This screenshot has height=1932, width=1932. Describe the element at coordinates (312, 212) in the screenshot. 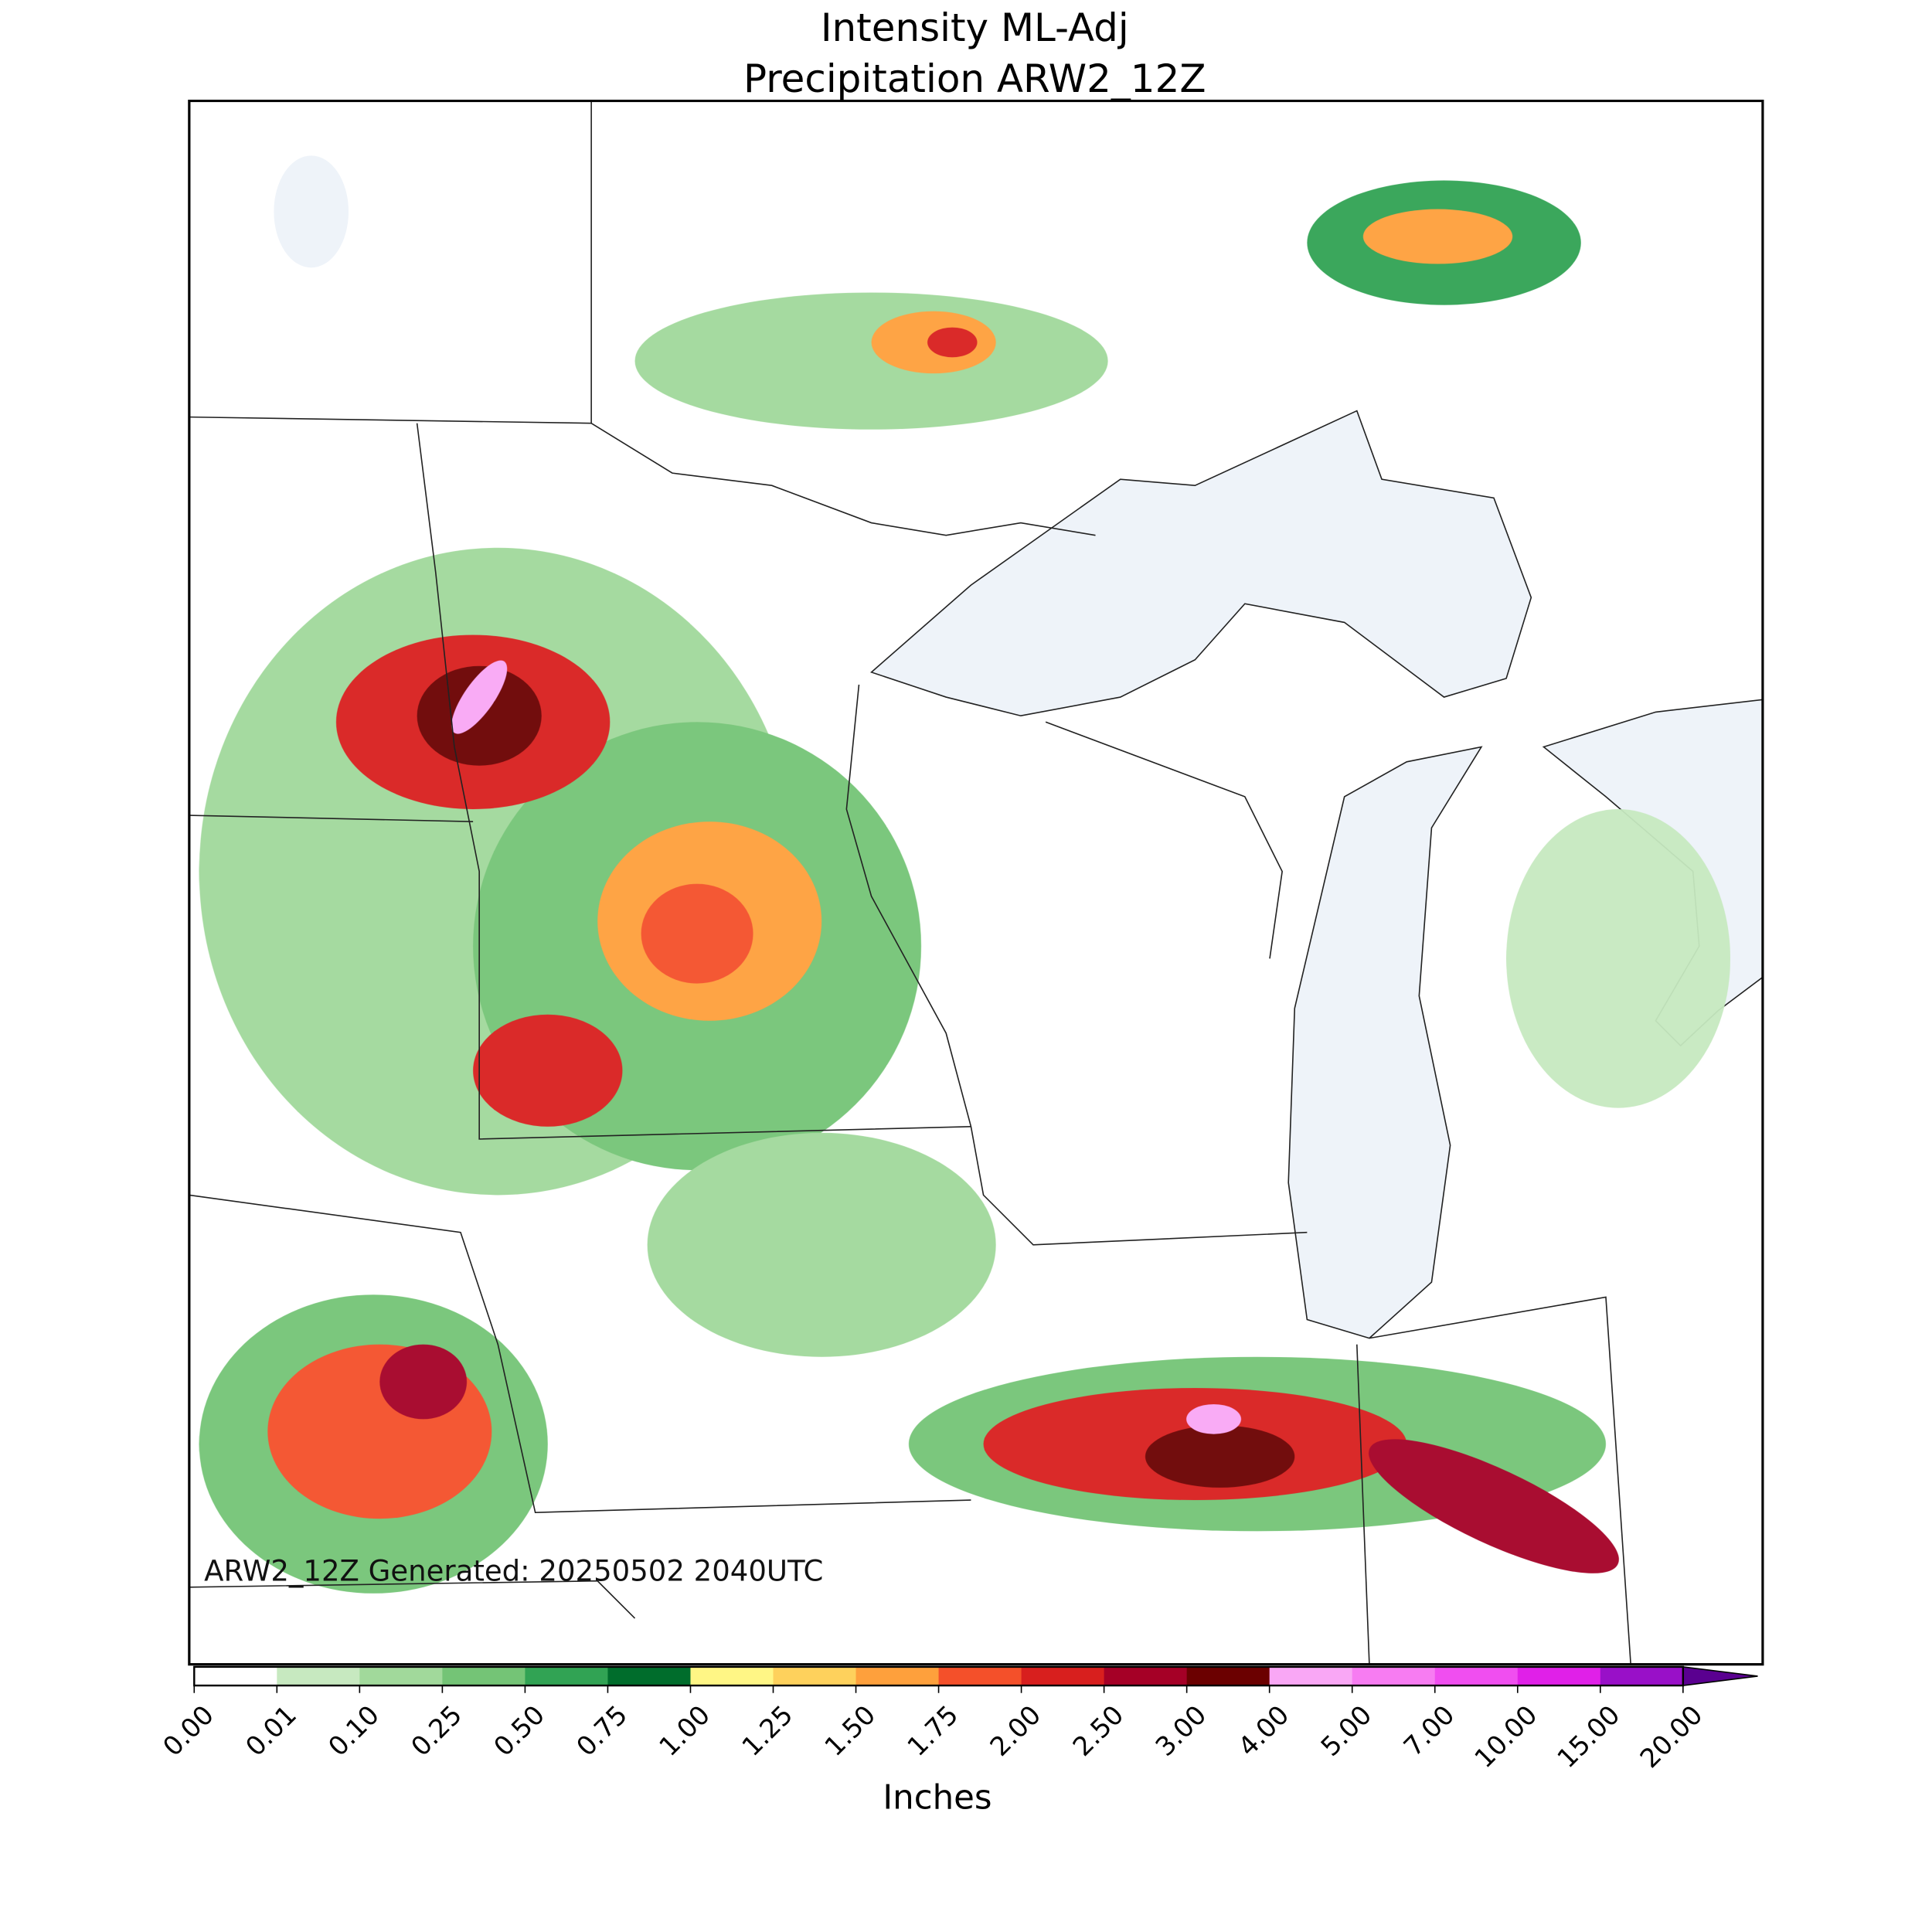

I see `lake` at that location.